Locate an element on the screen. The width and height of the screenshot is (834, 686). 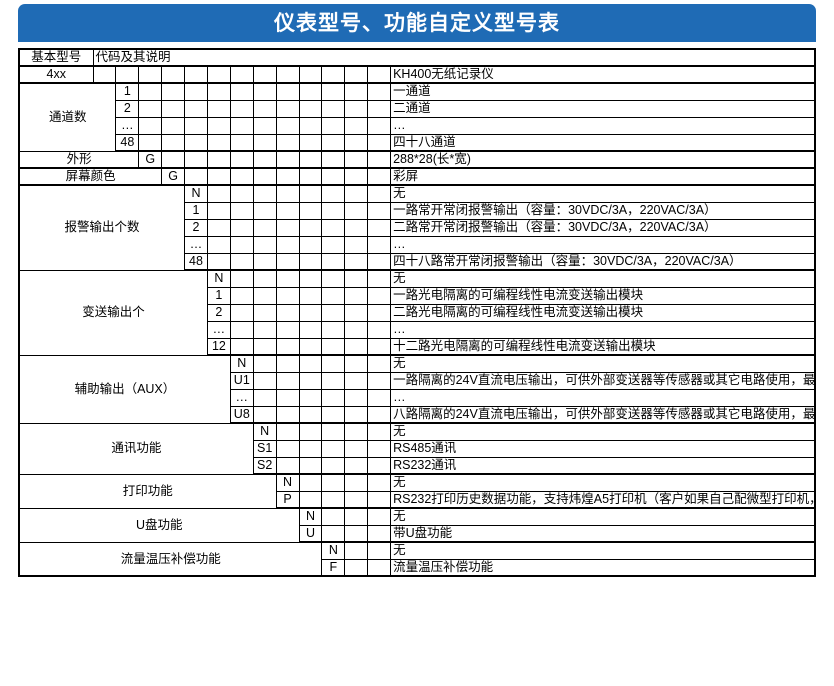
table-row: U 带U盘功能 is located at coordinates (417, 533).